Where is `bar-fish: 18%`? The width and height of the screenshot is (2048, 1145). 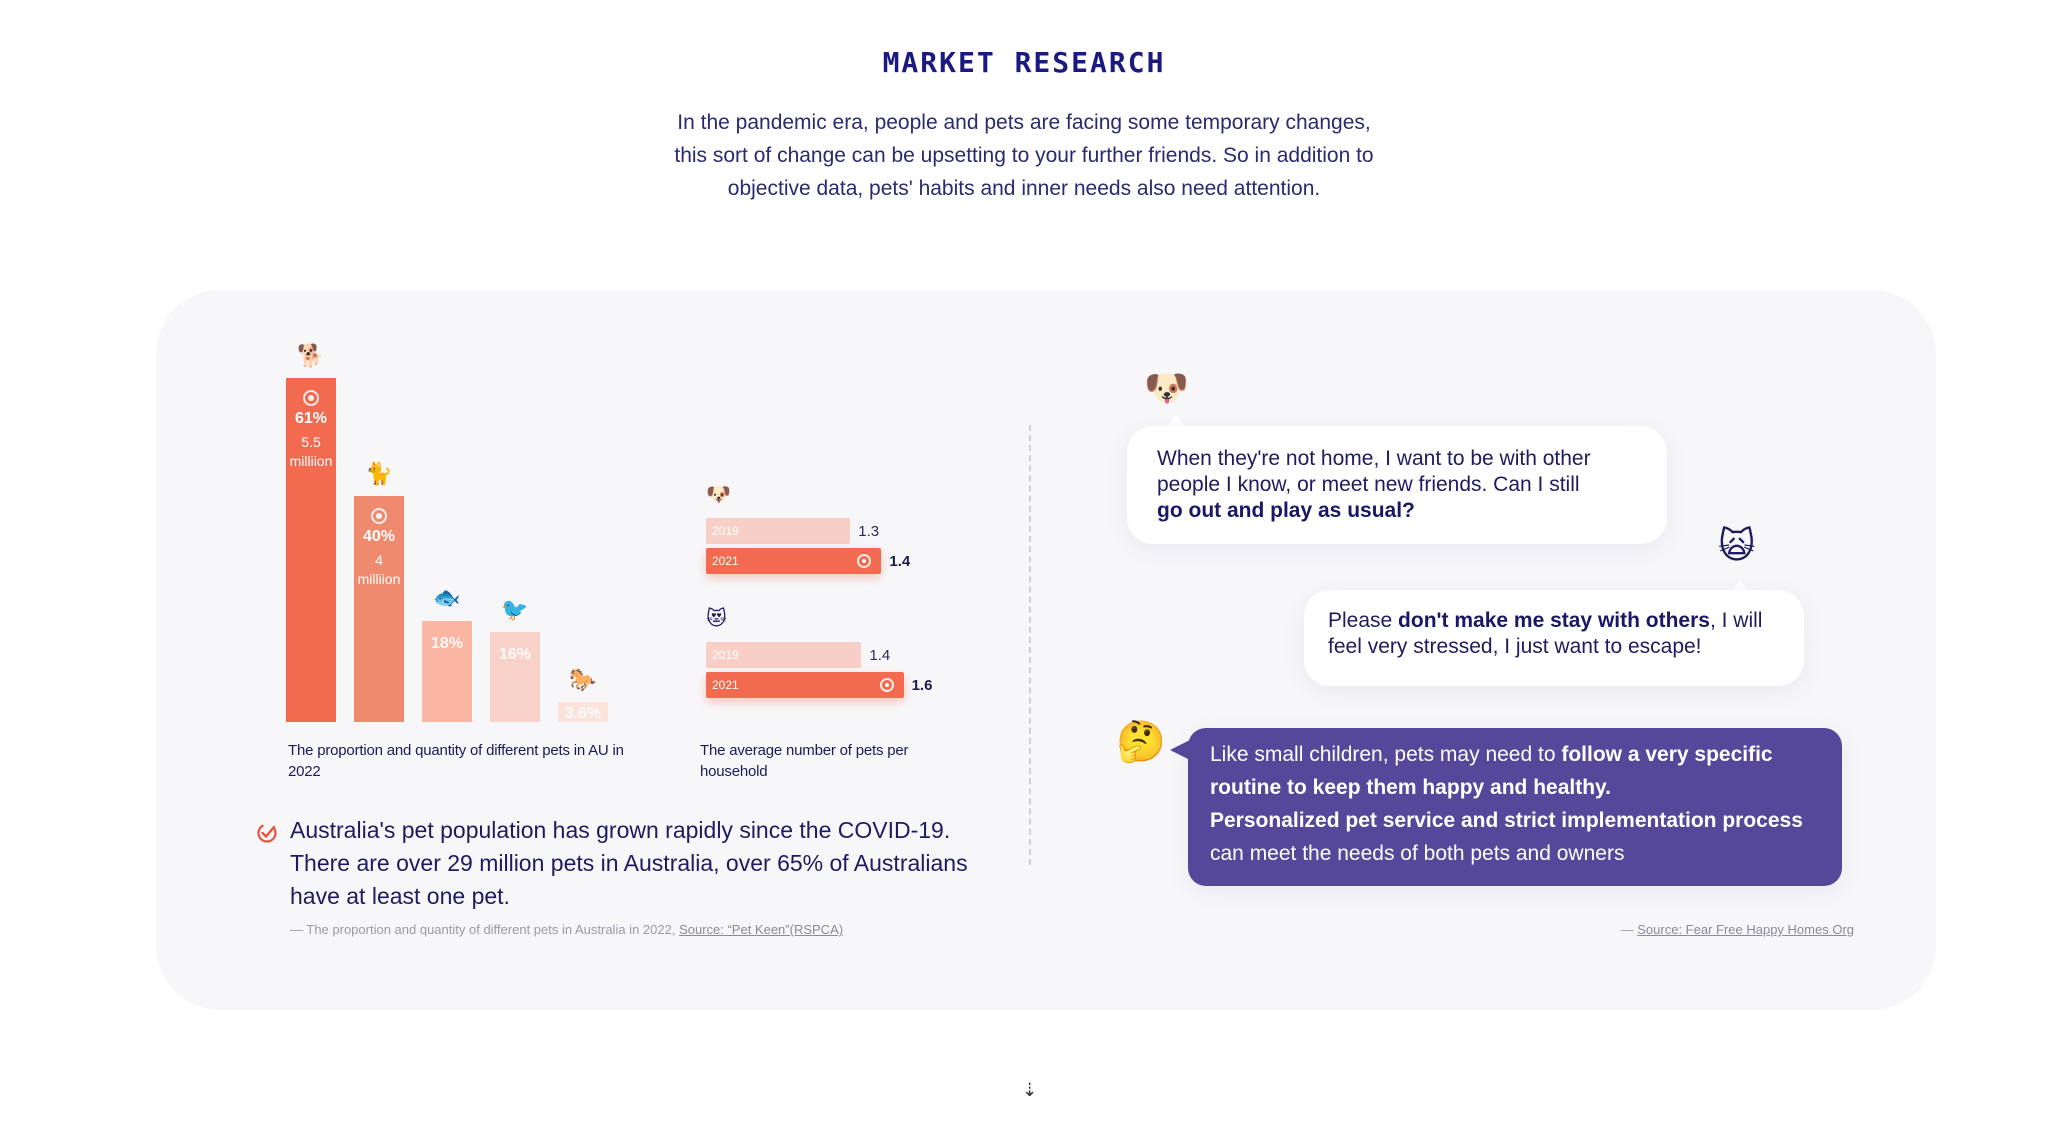
bar-fish: 18% is located at coordinates (447, 671).